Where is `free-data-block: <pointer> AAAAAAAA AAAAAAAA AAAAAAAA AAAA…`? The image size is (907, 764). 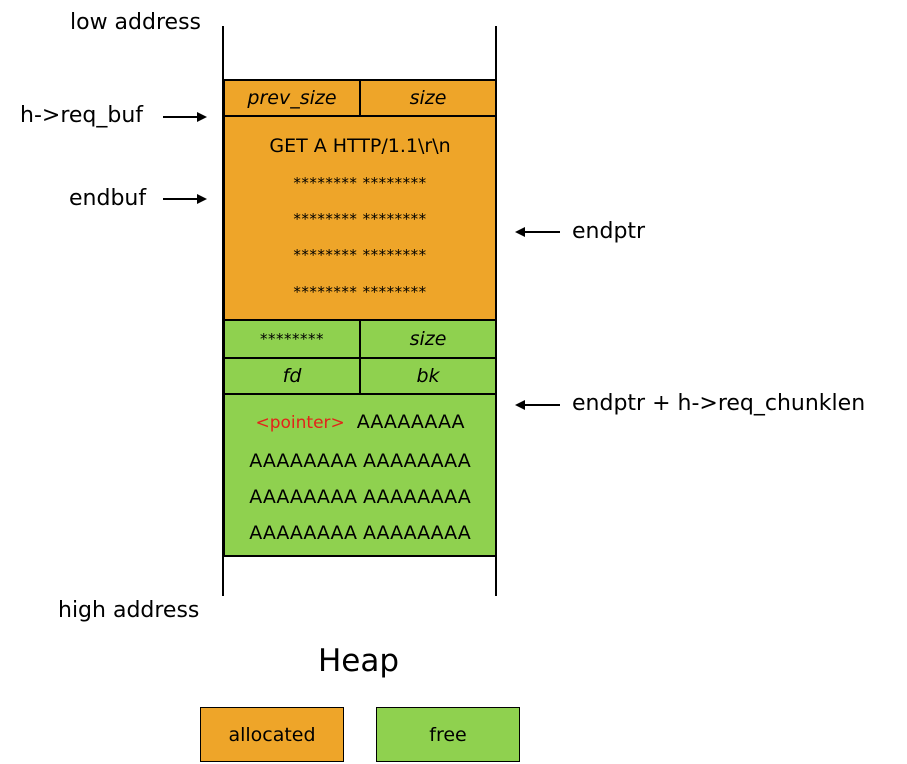
free-data-block: <pointer> AAAAAAAA AAAAAAAA AAAAAAAA AAAA… is located at coordinates (360, 475).